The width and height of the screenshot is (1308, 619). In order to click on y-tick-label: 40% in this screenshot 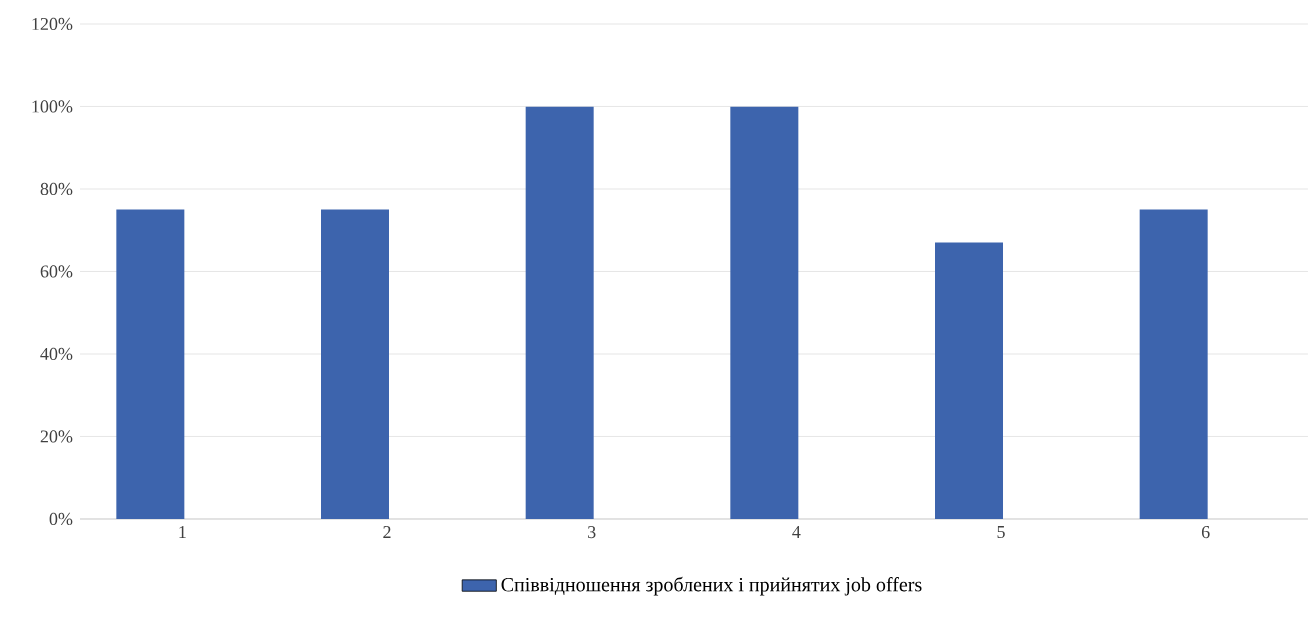, I will do `click(56, 354)`.